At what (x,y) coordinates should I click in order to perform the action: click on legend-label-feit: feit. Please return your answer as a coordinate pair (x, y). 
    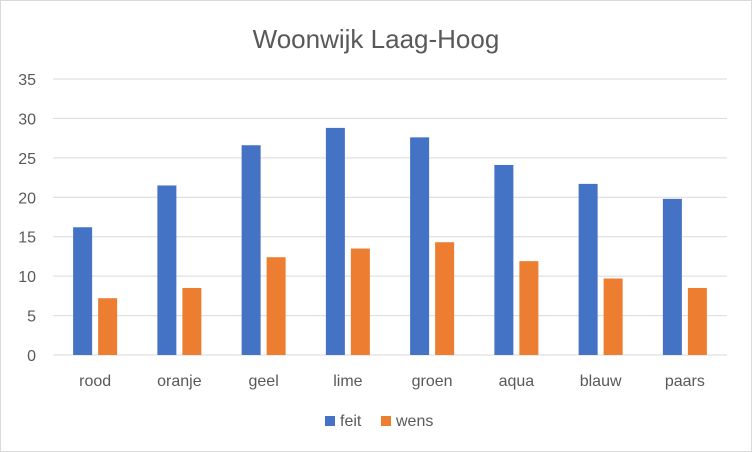
    Looking at the image, I should click on (351, 421).